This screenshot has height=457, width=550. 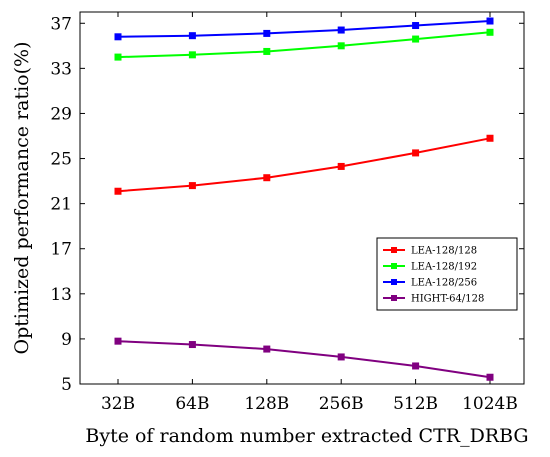 I want to click on x-axis-title: Byte of random number extracted CTR_DRBG, so click(x=306, y=436).